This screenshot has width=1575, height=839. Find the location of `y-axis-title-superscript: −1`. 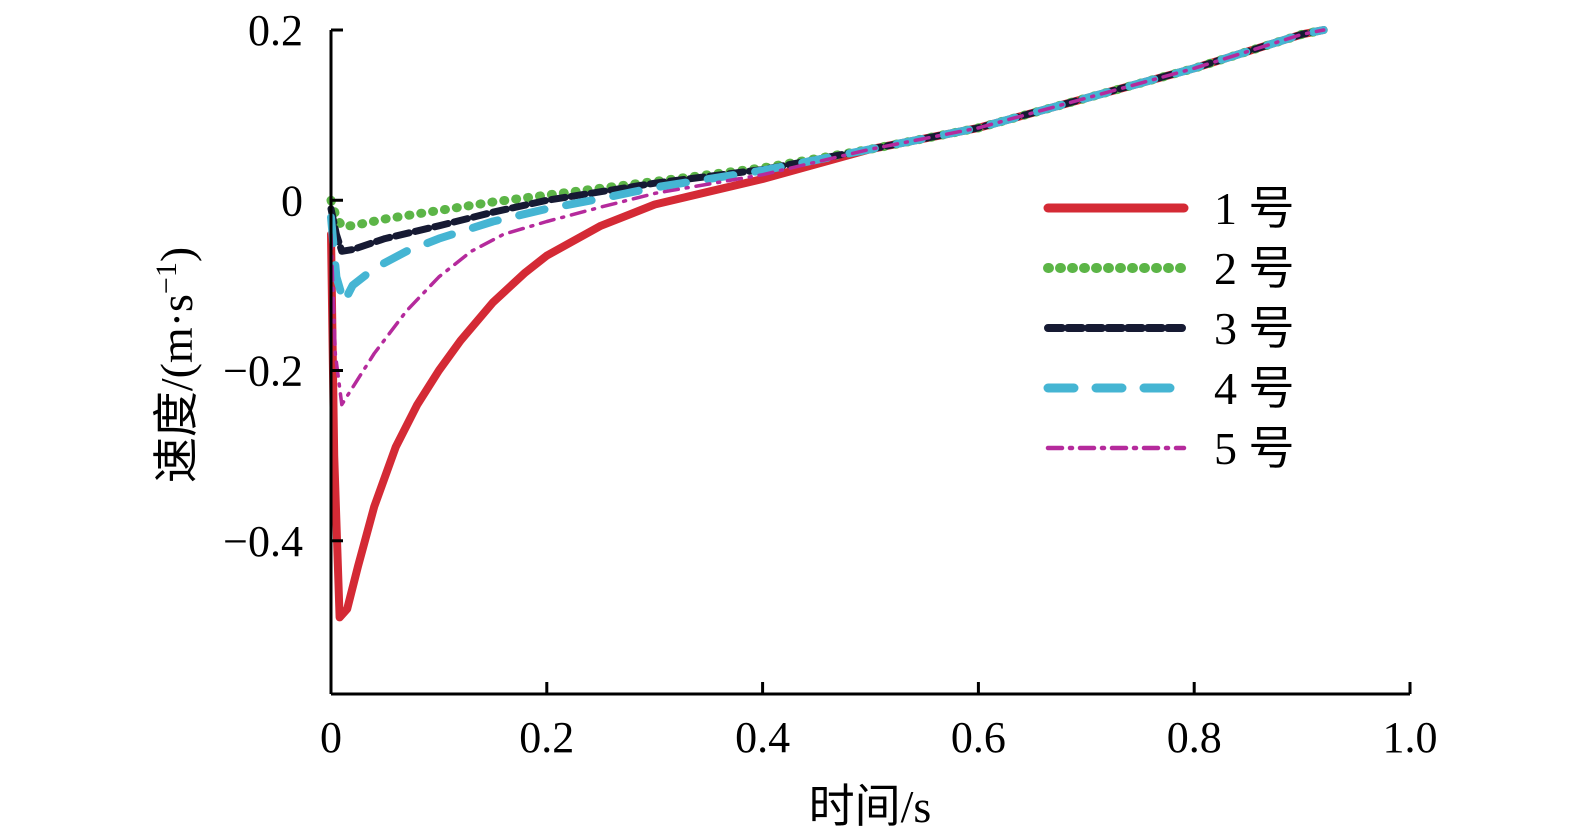

y-axis-title-superscript: −1 is located at coordinates (166, 278).